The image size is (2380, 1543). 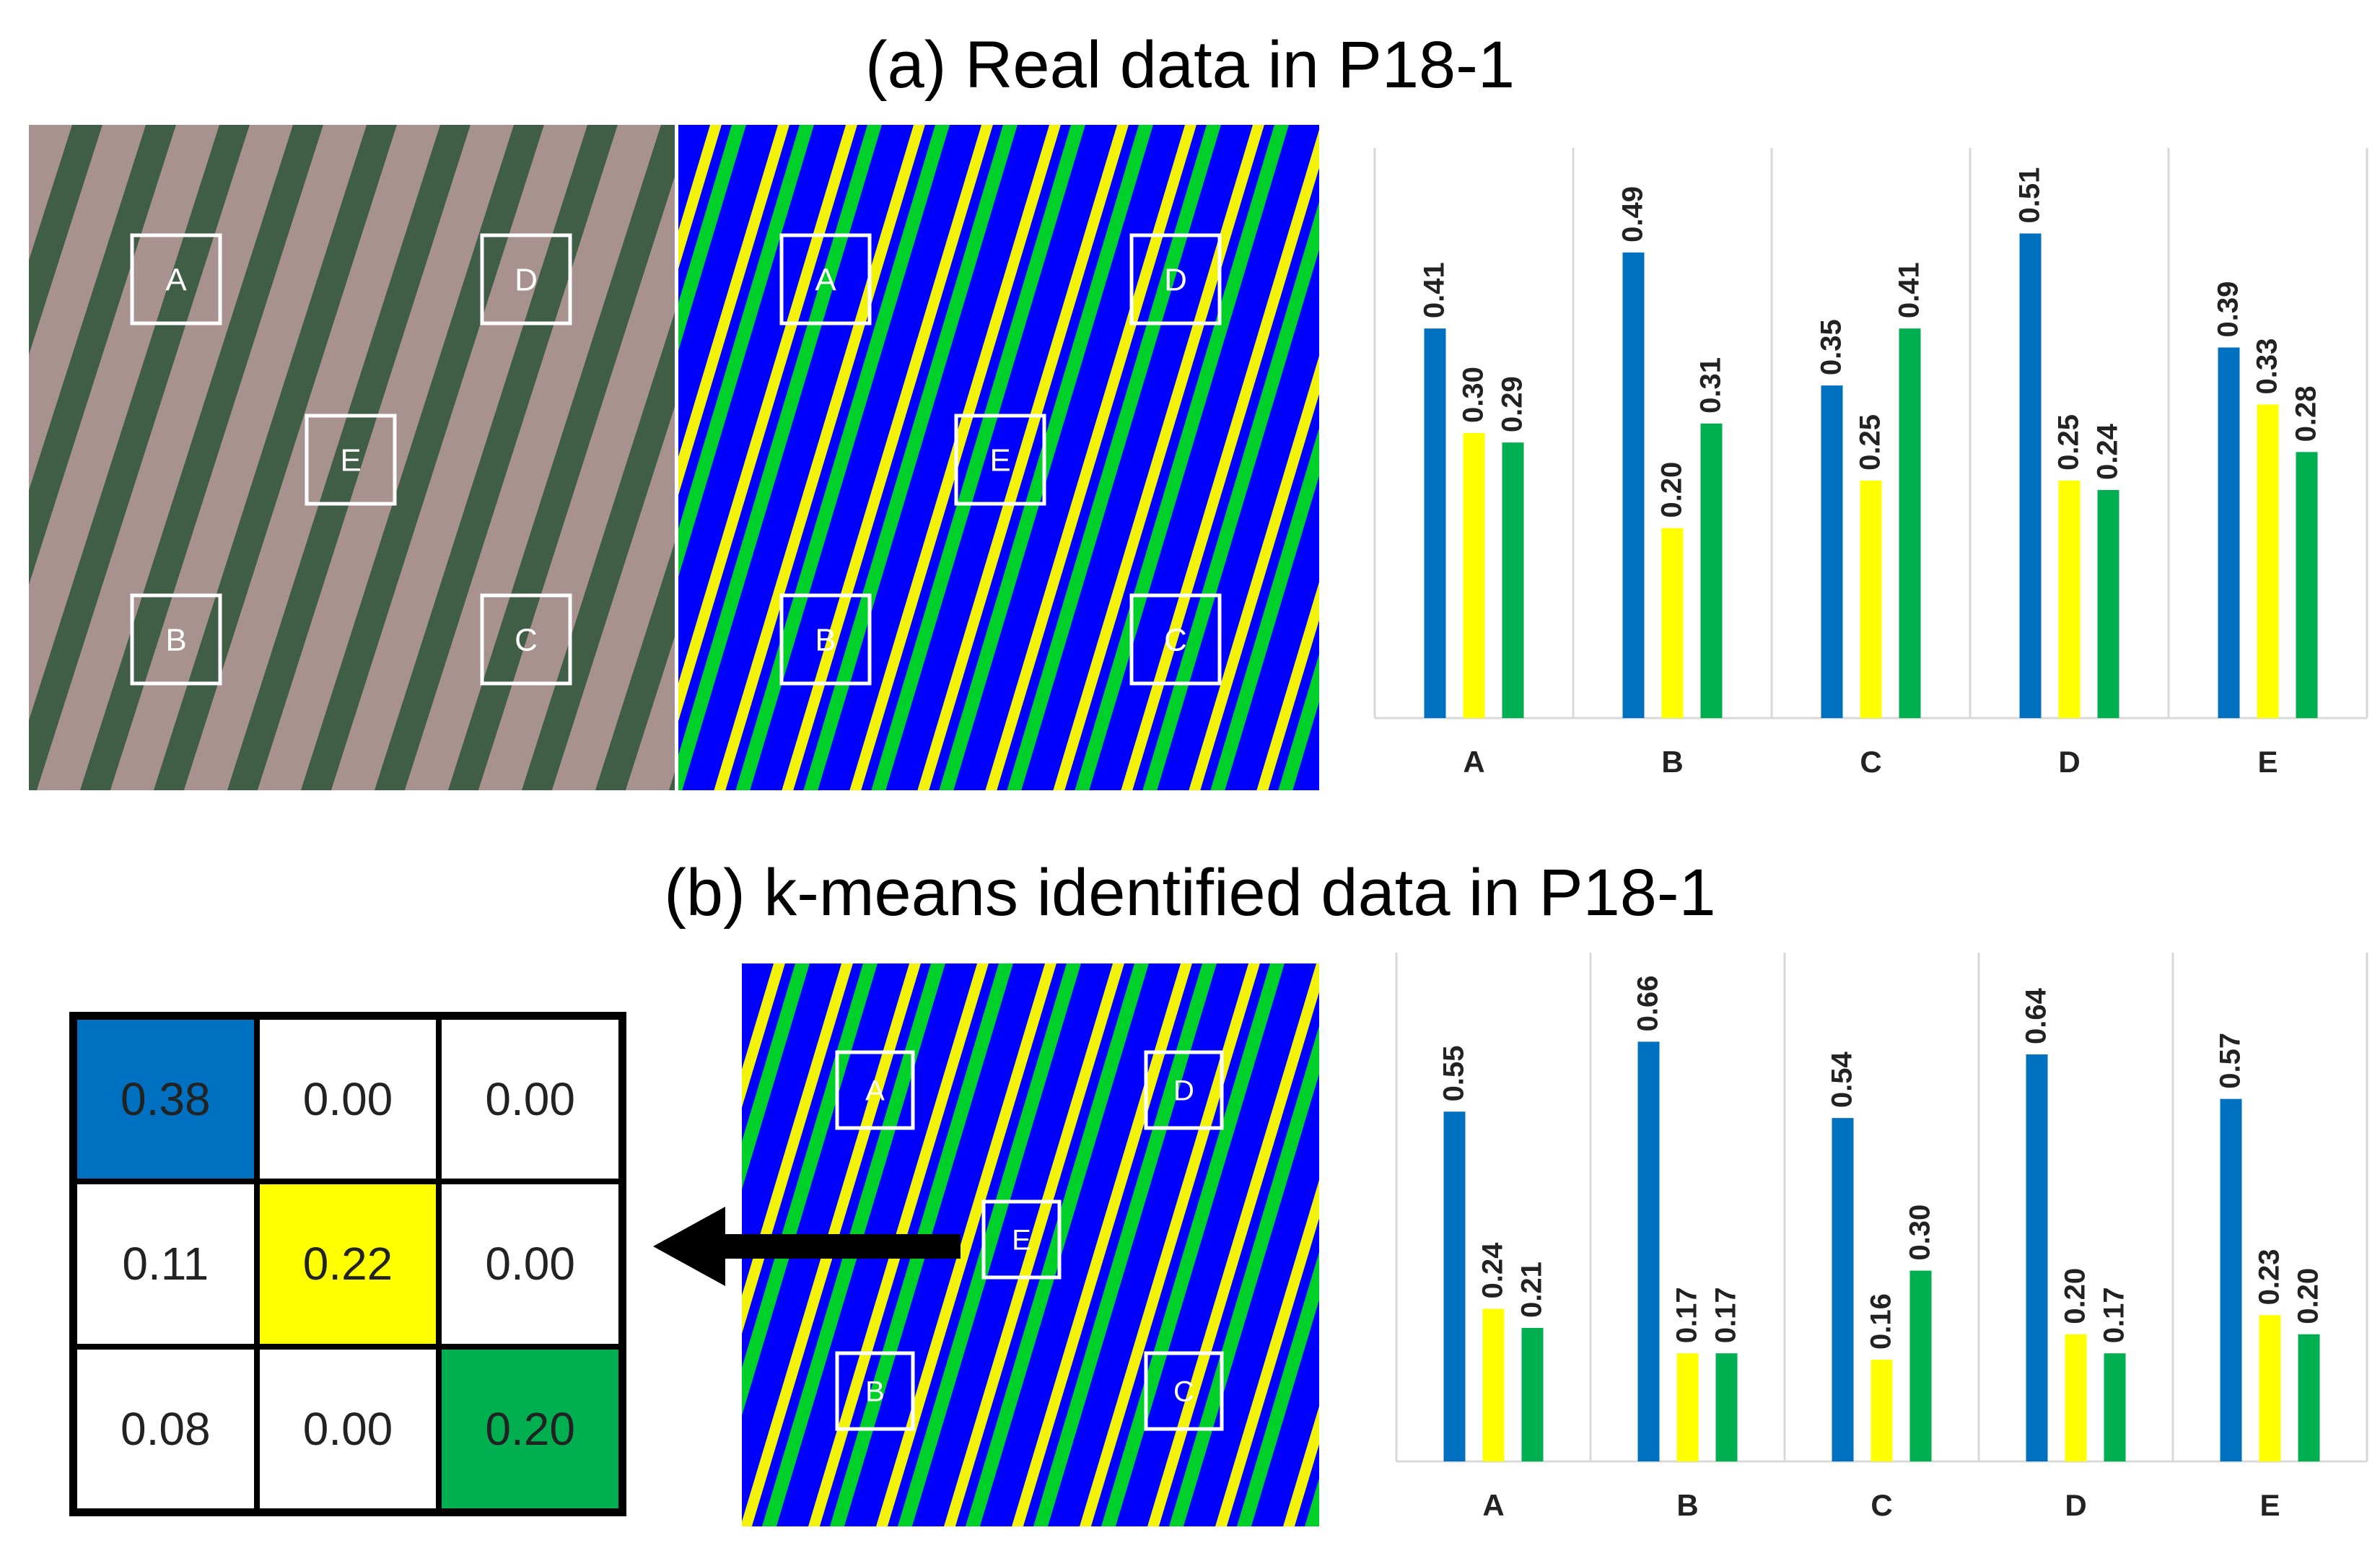 What do you see at coordinates (1493, 1270) in the screenshot?
I see `data-label: 0.24` at bounding box center [1493, 1270].